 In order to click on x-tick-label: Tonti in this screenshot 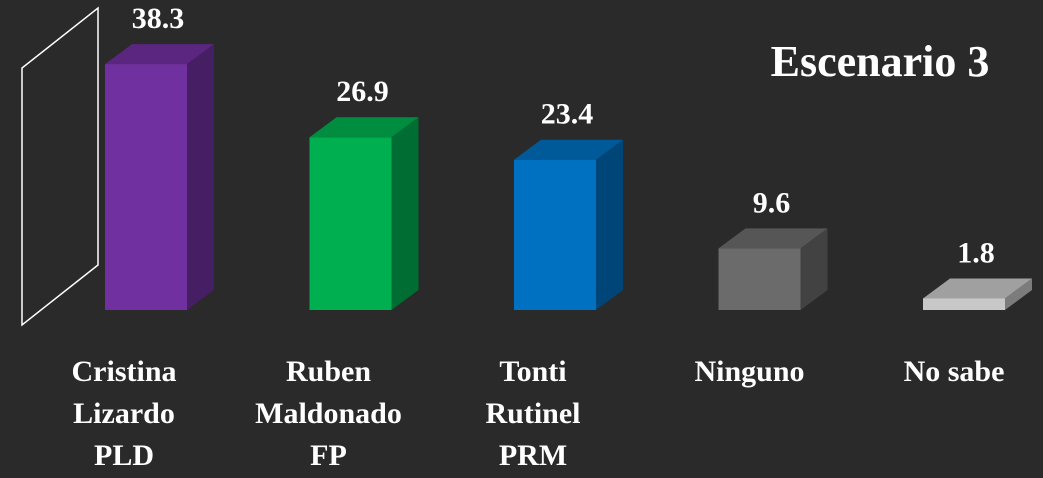, I will do `click(532, 371)`.